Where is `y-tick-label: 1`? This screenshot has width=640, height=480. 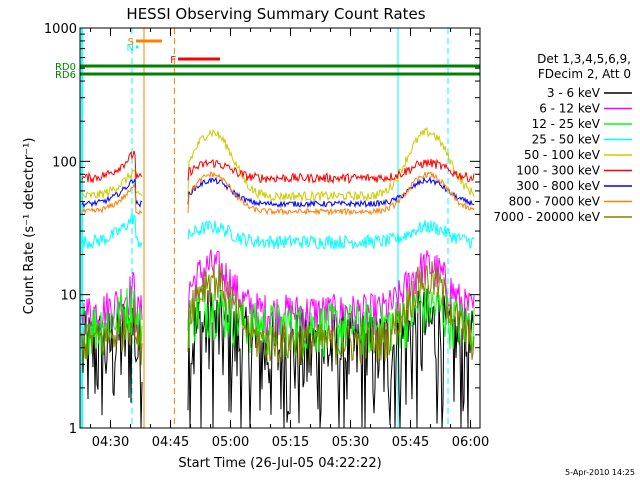 y-tick-label: 1 is located at coordinates (73, 429).